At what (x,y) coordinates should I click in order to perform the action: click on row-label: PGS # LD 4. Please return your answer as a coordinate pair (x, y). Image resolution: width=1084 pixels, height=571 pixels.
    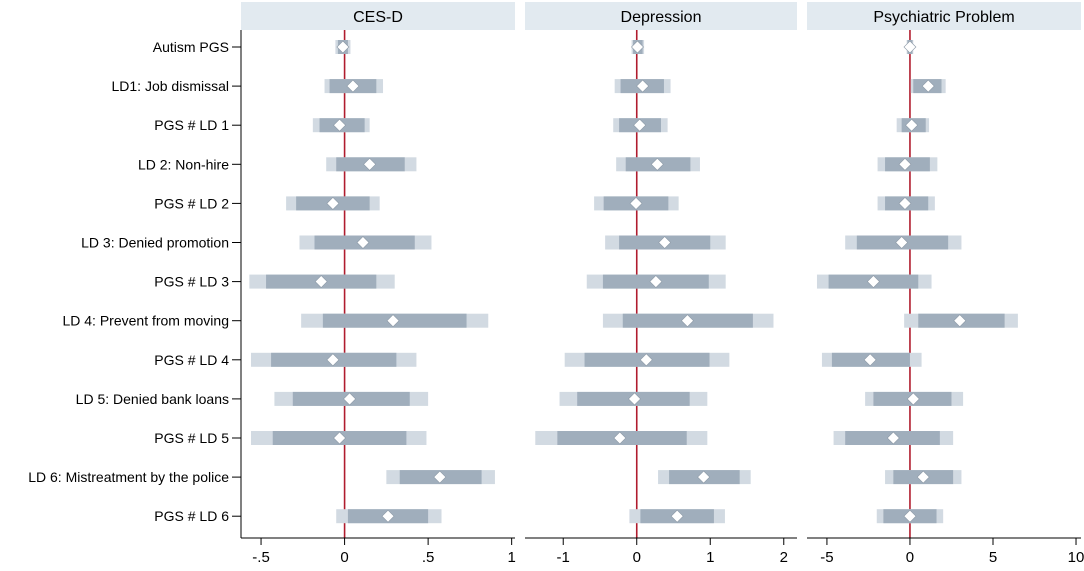
    Looking at the image, I should click on (191, 360).